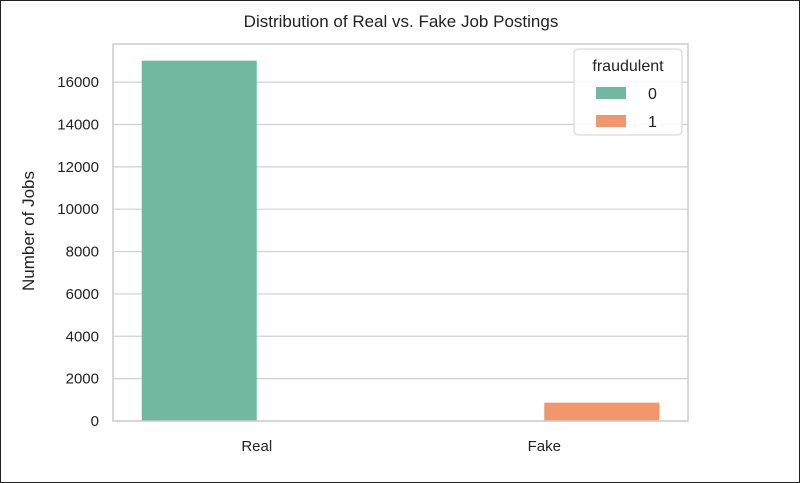 This screenshot has height=483, width=800. Describe the element at coordinates (78, 124) in the screenshot. I see `y-tick-label: 14000` at that location.